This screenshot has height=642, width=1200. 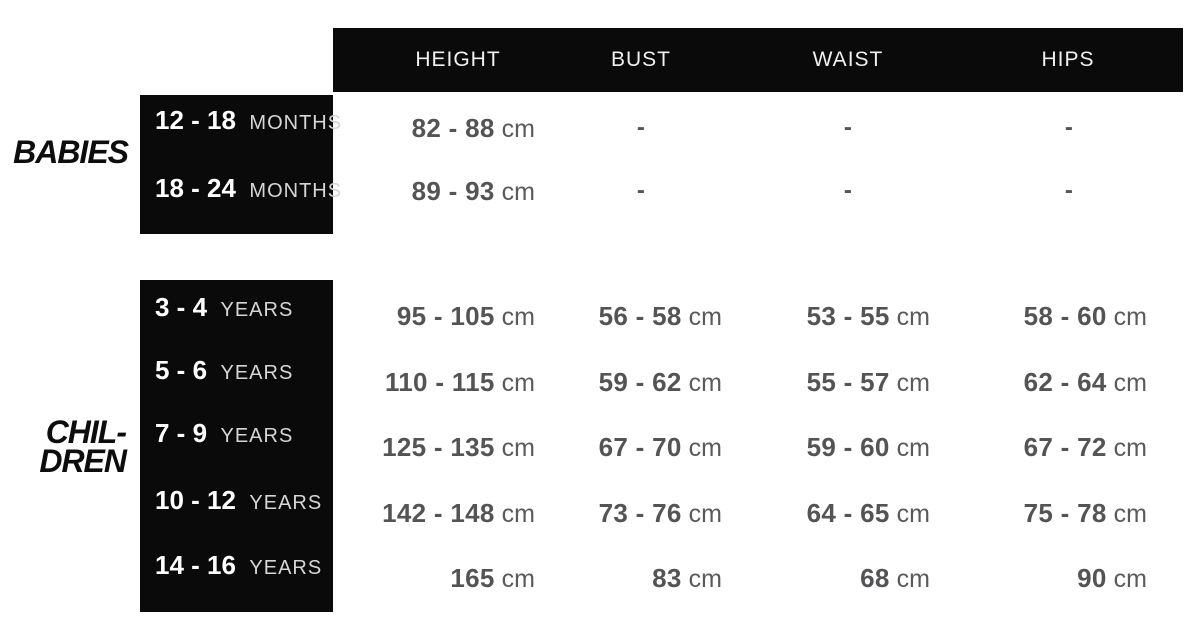 What do you see at coordinates (195, 565) in the screenshot?
I see `age-range: 14 - 16` at bounding box center [195, 565].